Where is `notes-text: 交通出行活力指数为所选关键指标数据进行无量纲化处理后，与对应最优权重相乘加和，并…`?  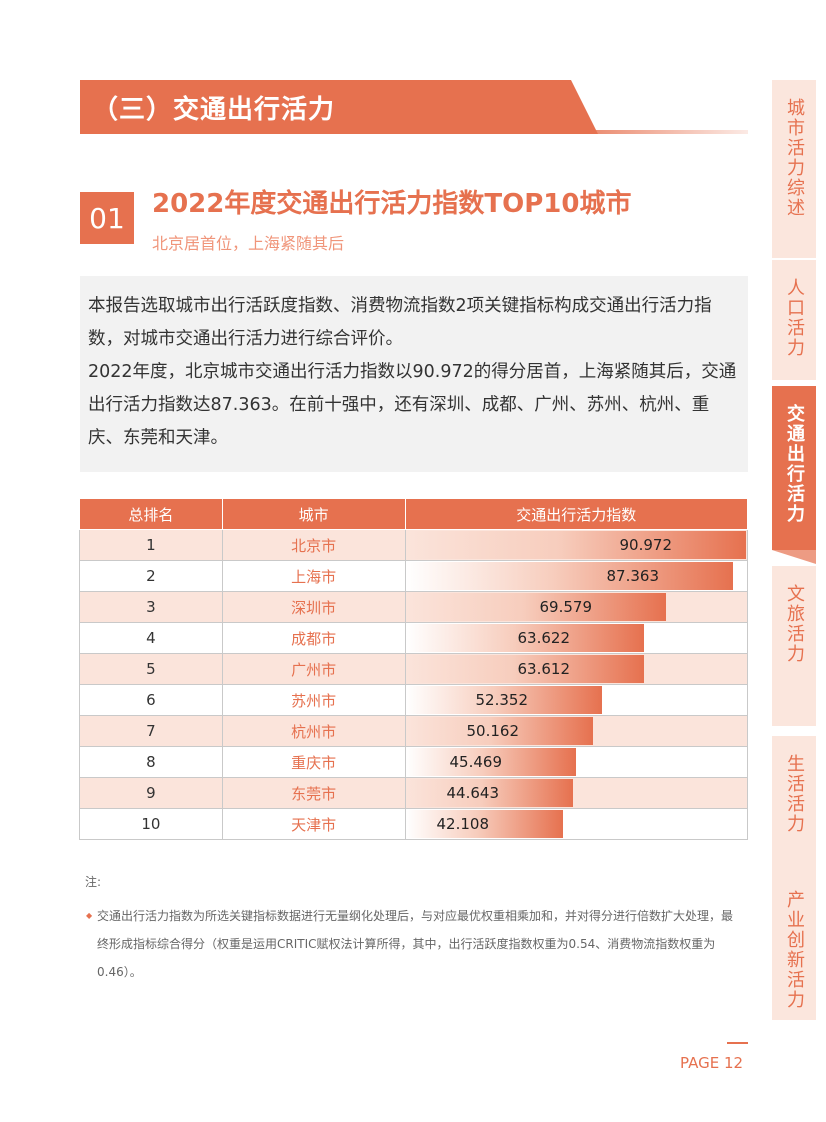 notes-text: 交通出行活力指数为所选关键指标数据进行无量纲化处理后，与对应最优权重相乘加和，并… is located at coordinates (415, 944).